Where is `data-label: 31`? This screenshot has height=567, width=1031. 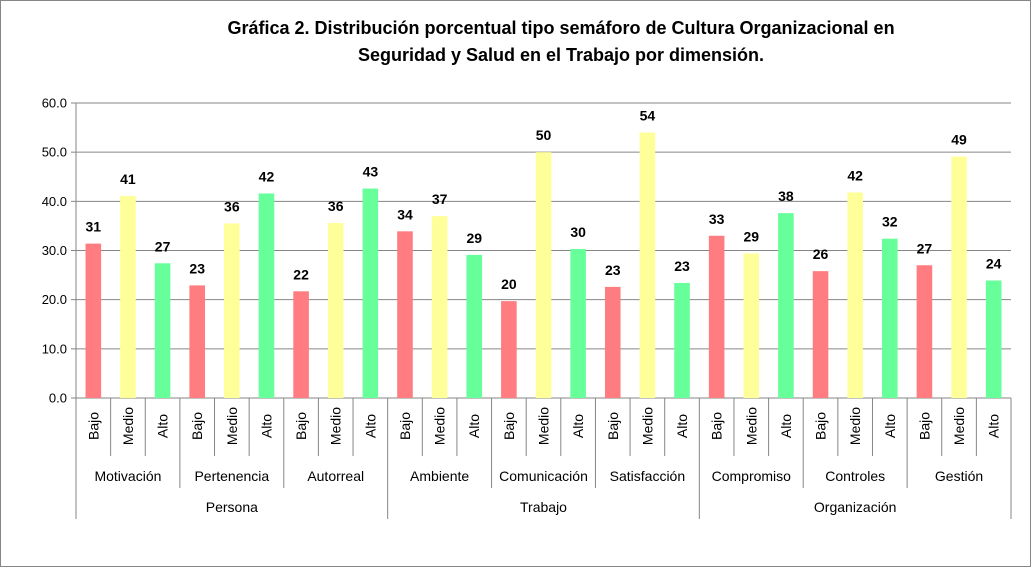 data-label: 31 is located at coordinates (94, 227).